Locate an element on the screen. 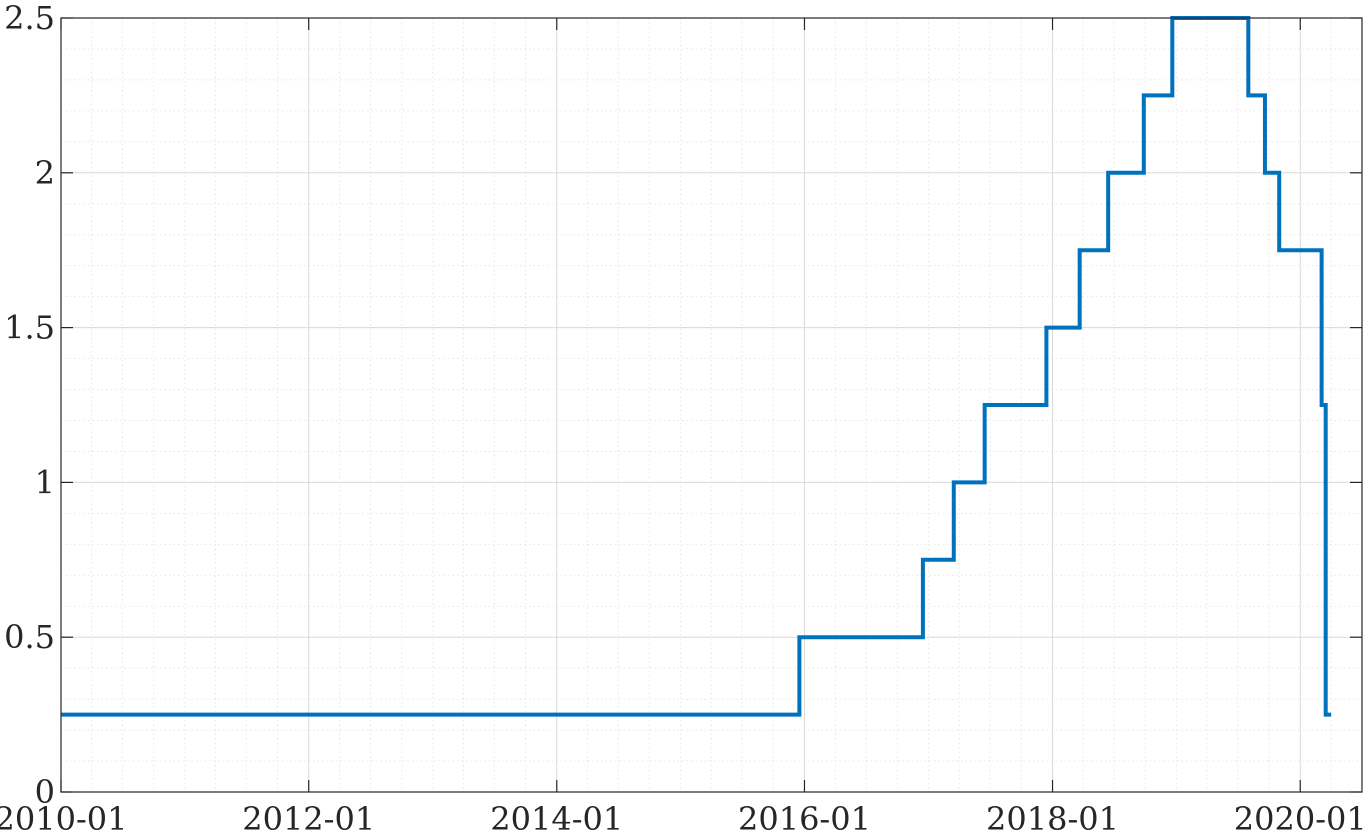 Image resolution: width=1365 pixels, height=838 pixels. y-tick-labels: 0 0.5 1 1.5 2 2.5 is located at coordinates (29, 405).